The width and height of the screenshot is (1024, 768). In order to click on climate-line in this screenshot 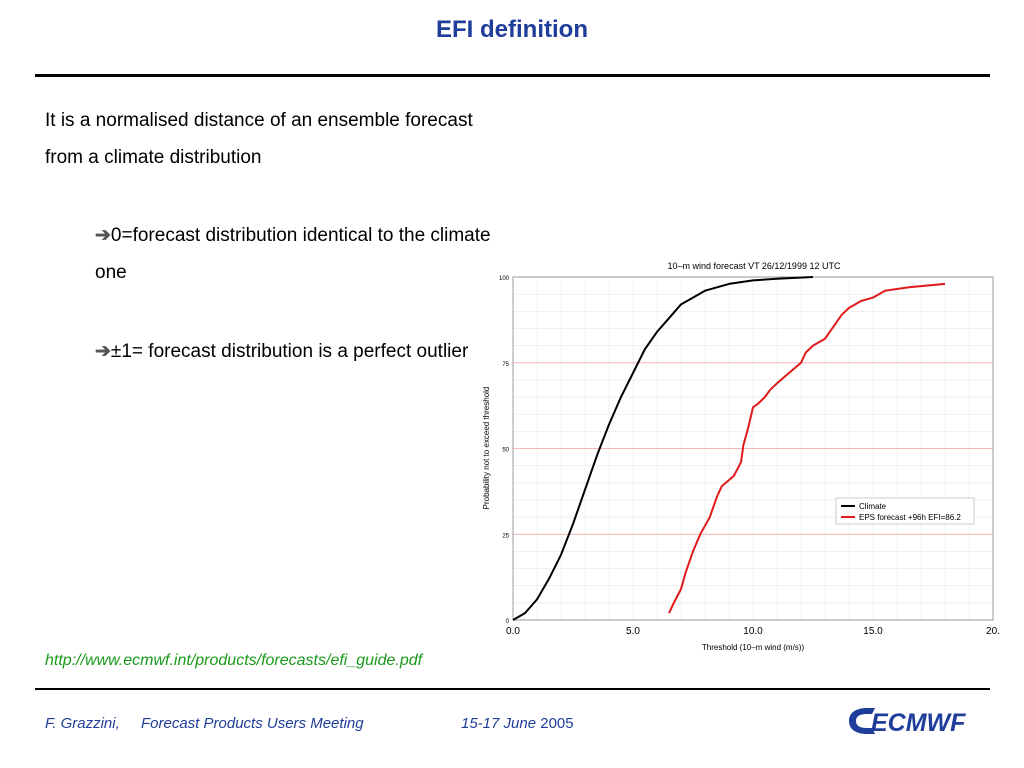, I will do `click(663, 448)`.